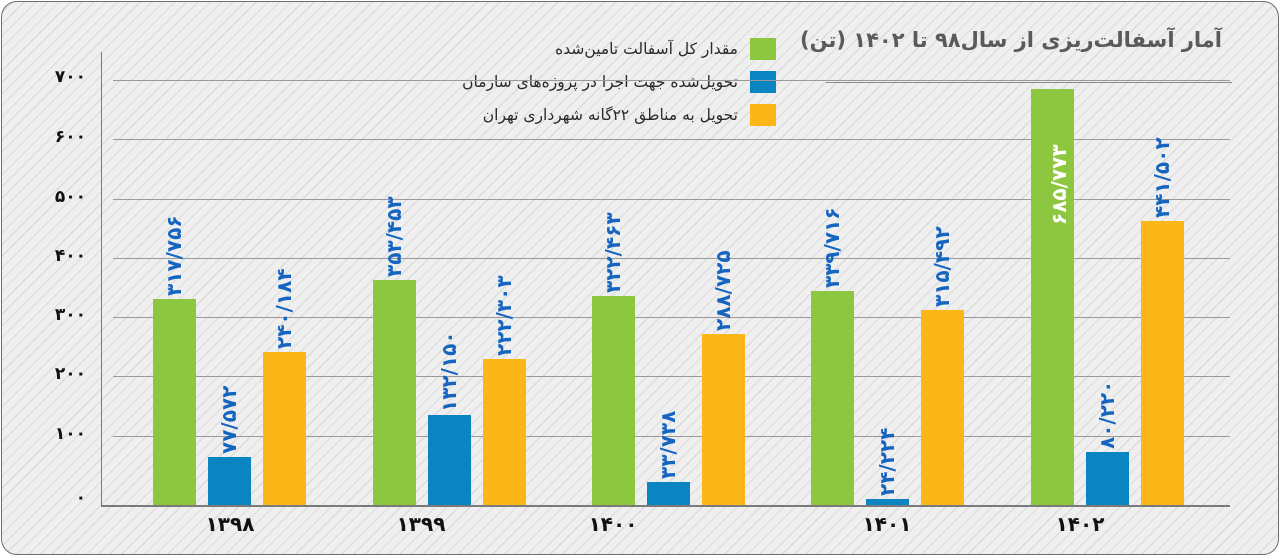 The image size is (1280, 556). What do you see at coordinates (70, 374) in the screenshot?
I see `y-tick: ۲۰۰` at bounding box center [70, 374].